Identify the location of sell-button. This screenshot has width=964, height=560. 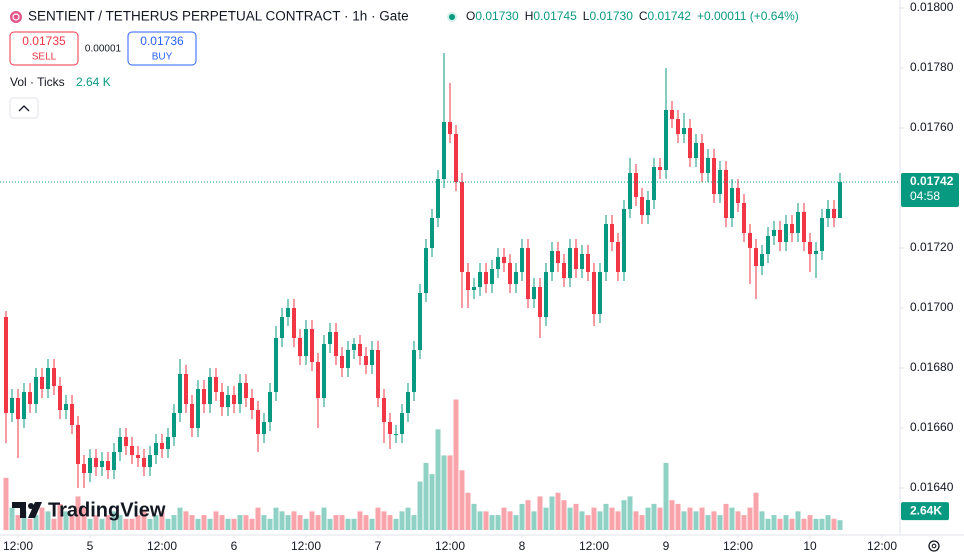
(44, 48).